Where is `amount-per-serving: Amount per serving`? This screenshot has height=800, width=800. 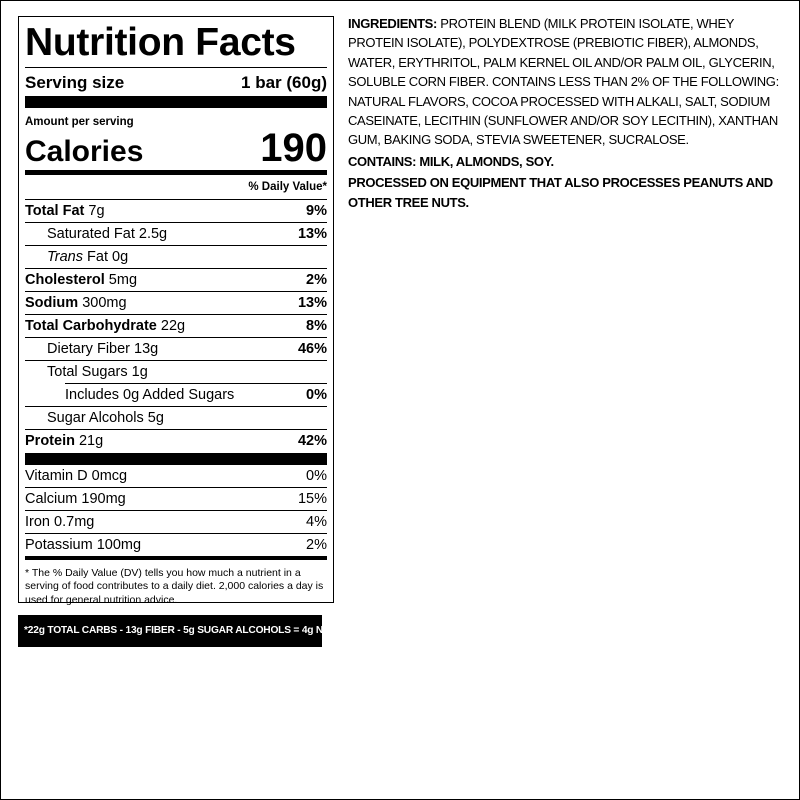 amount-per-serving: Amount per serving is located at coordinates (79, 122).